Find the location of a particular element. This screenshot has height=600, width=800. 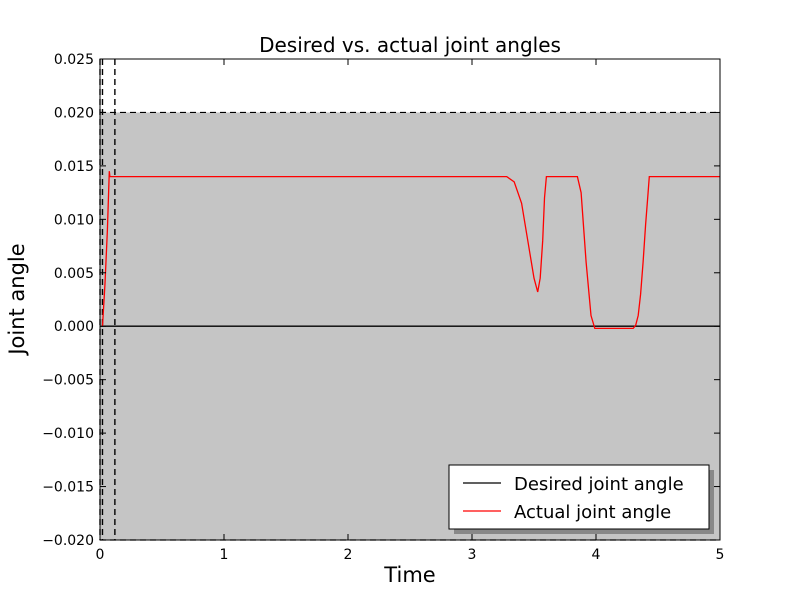

y-tick-label-1: −0.015 is located at coordinates (68, 488).